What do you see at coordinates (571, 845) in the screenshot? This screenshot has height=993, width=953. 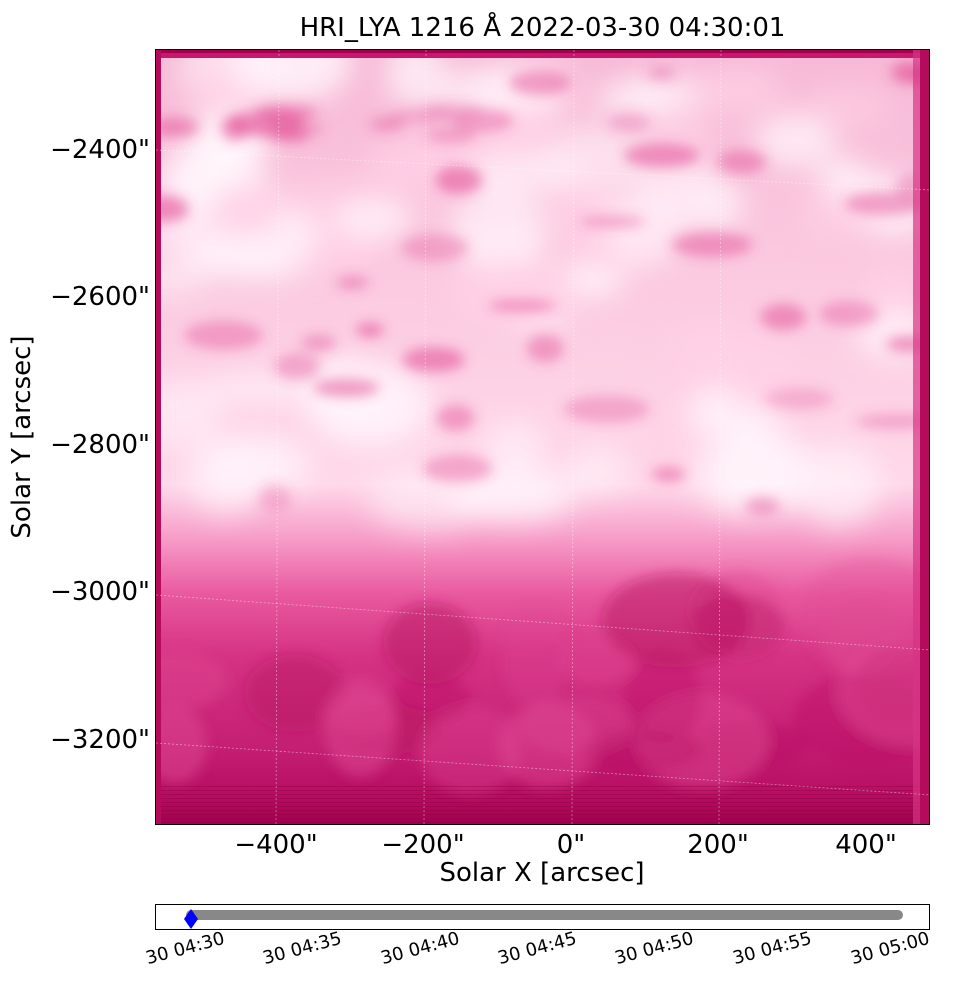 I see `x-tick-label: 0"` at bounding box center [571, 845].